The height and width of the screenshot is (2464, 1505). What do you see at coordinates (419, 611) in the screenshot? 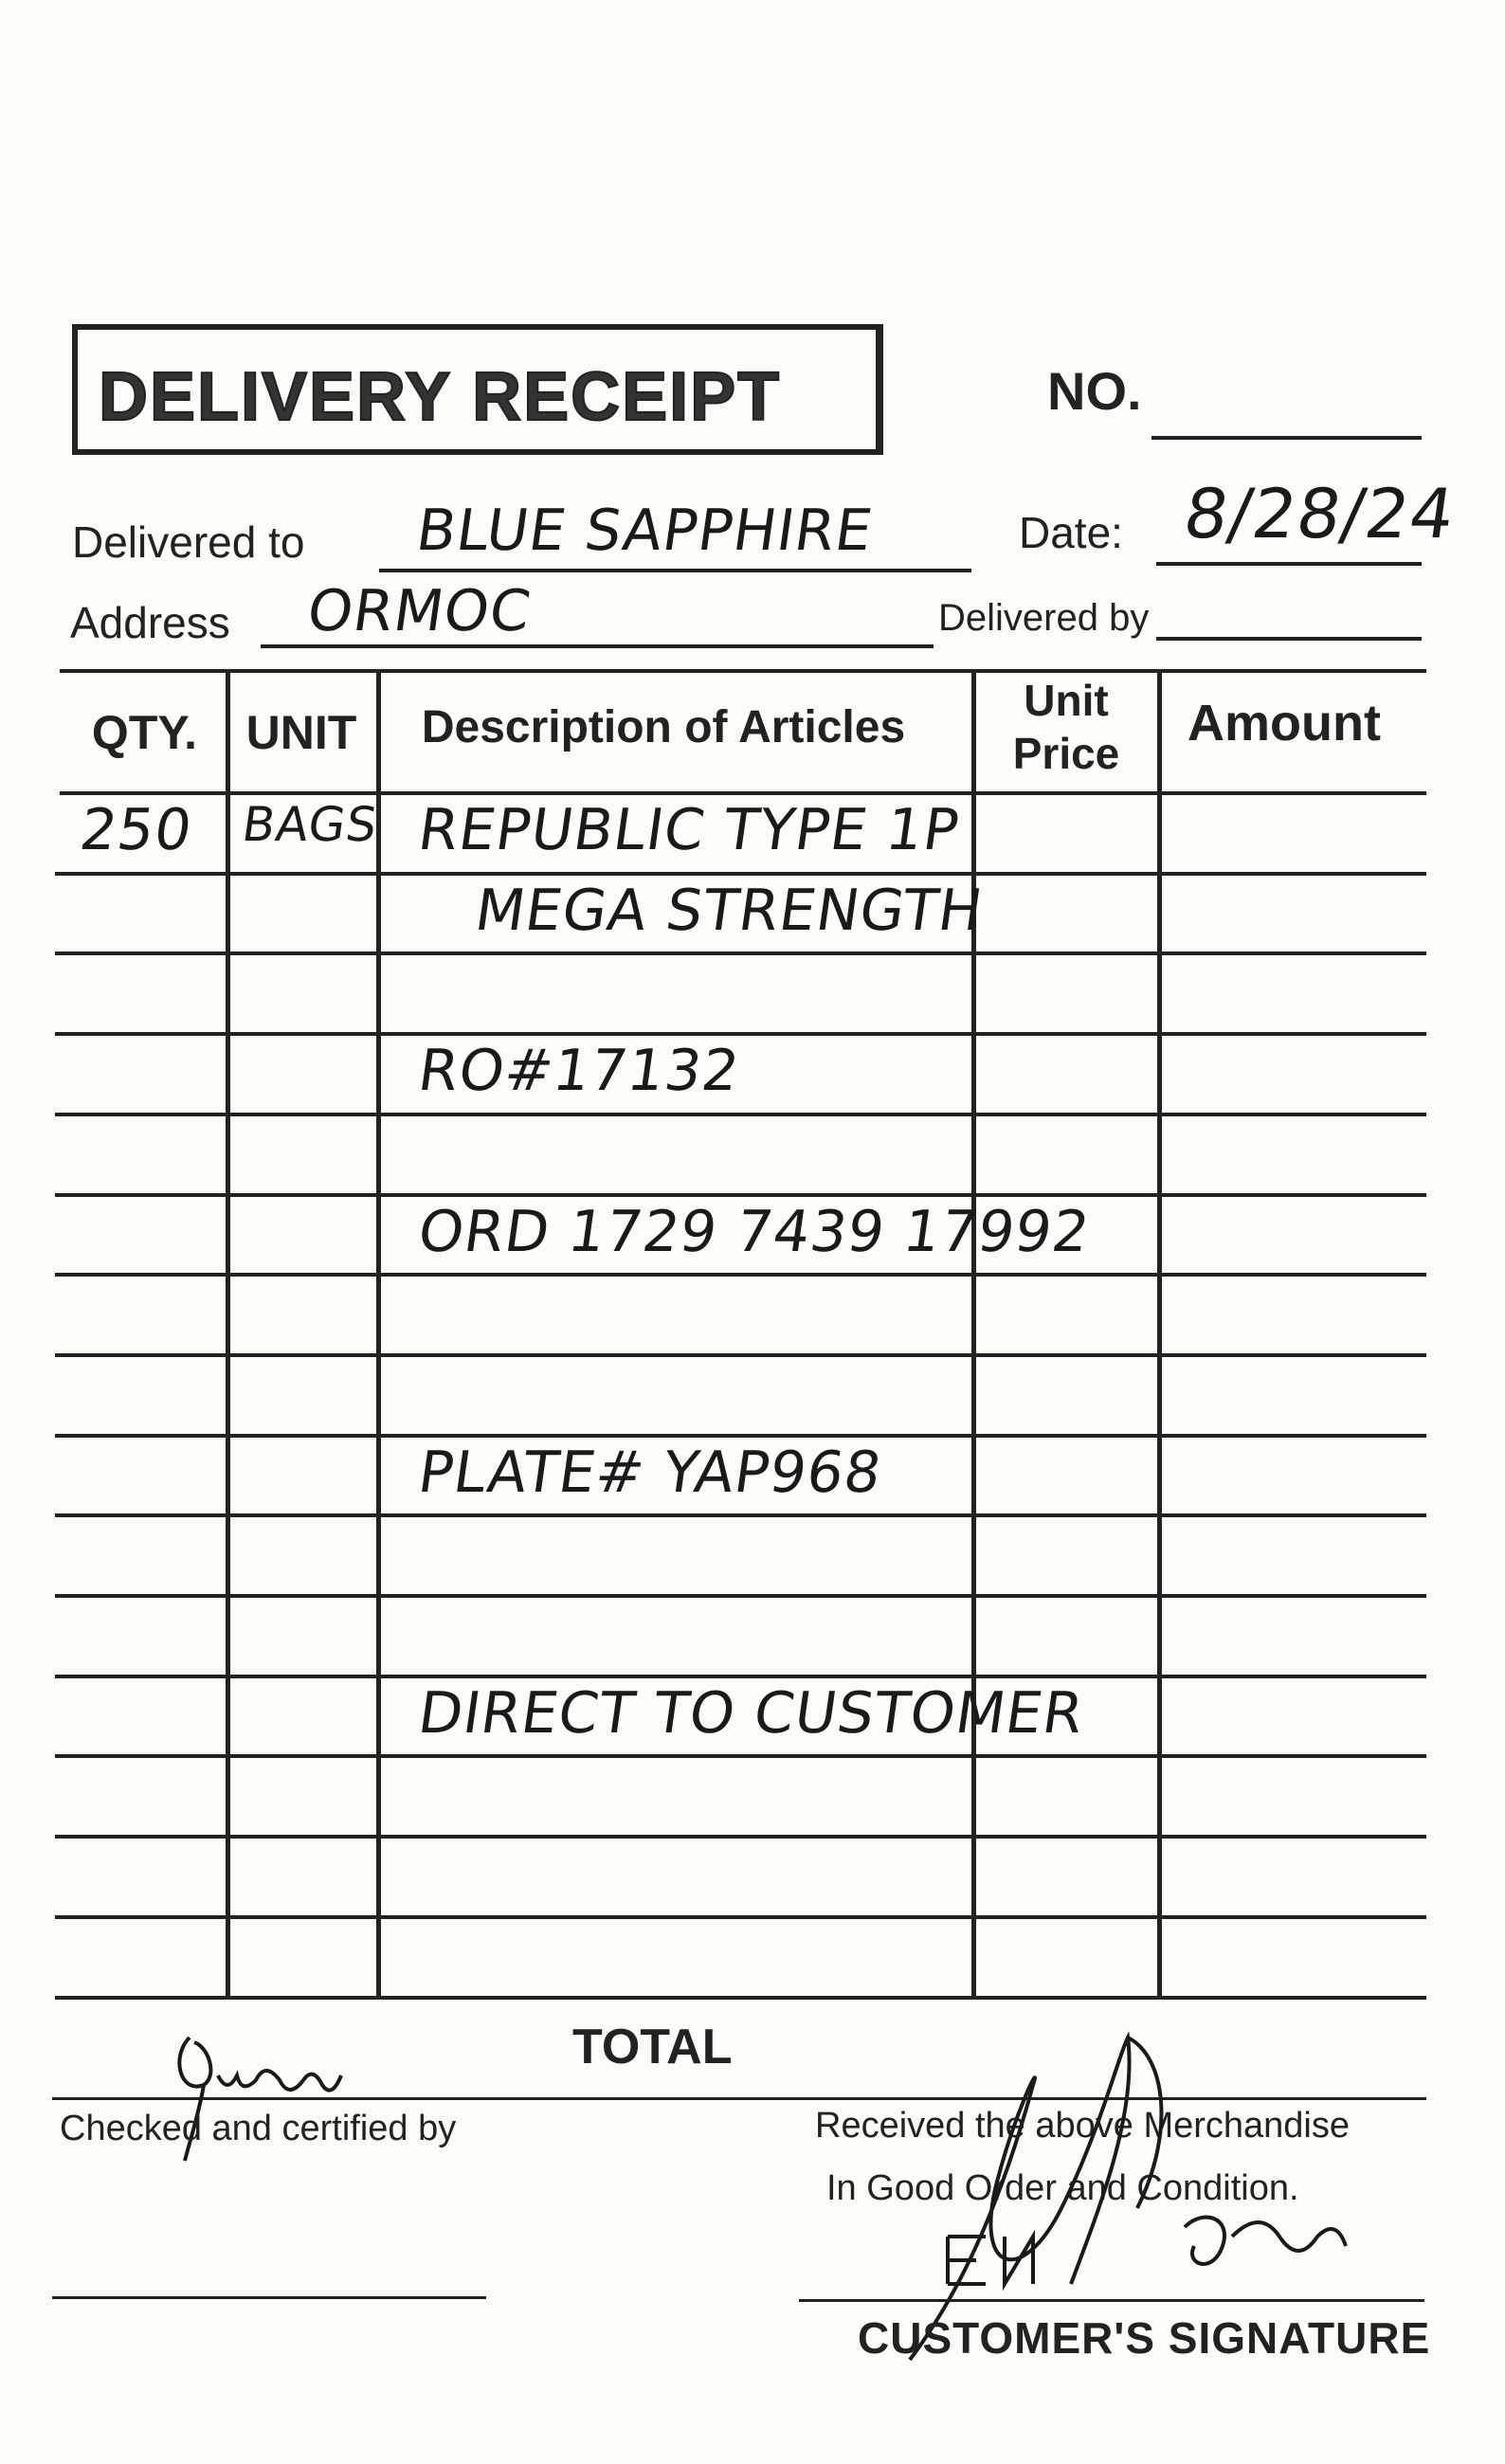
I see `address-value: ORMOC` at bounding box center [419, 611].